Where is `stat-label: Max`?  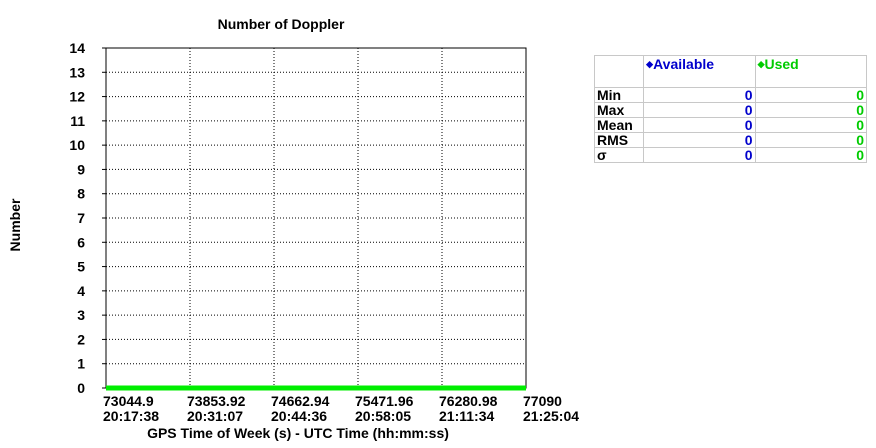 stat-label: Max is located at coordinates (619, 110).